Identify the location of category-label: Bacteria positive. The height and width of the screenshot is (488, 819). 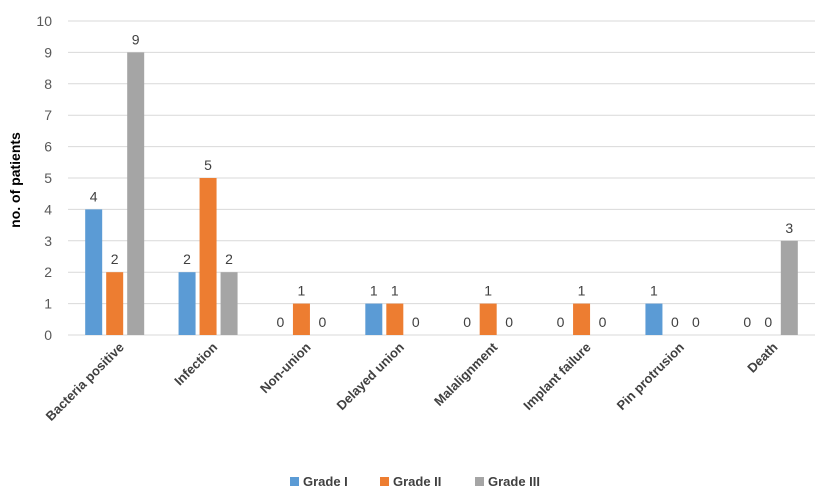
(85, 382).